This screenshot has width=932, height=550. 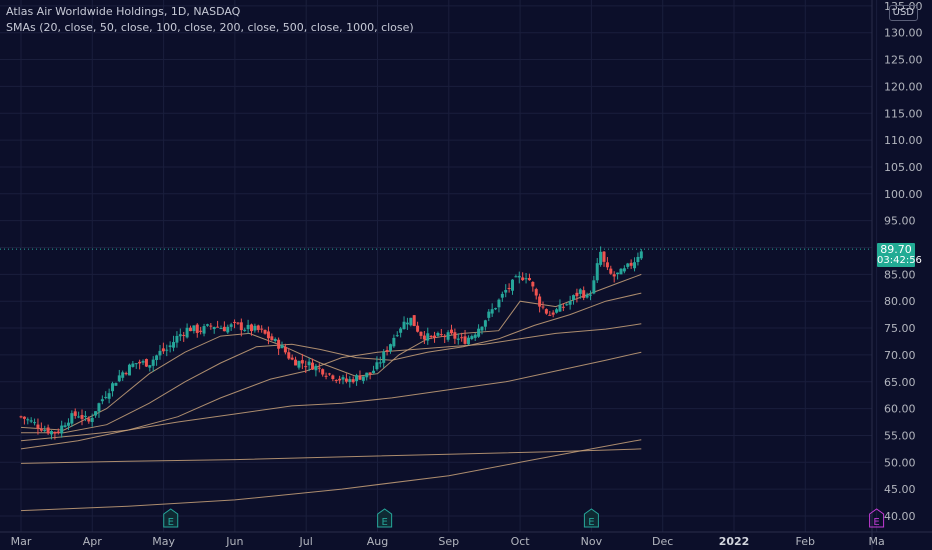 I want to click on y-tick-label: 40.00, so click(x=900, y=516).